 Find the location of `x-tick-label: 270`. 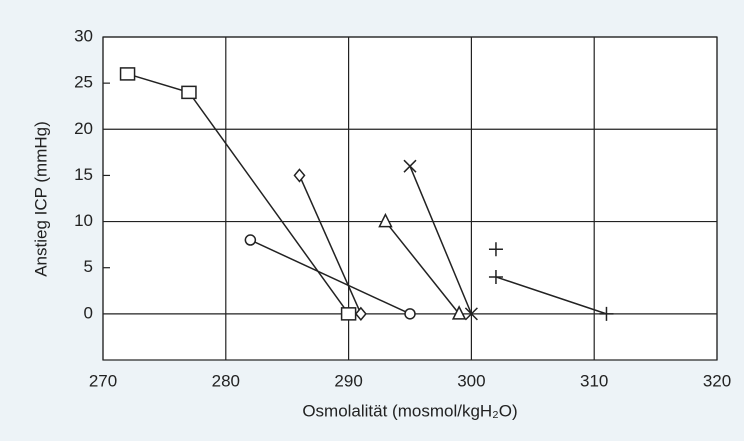

x-tick-label: 270 is located at coordinates (103, 380).